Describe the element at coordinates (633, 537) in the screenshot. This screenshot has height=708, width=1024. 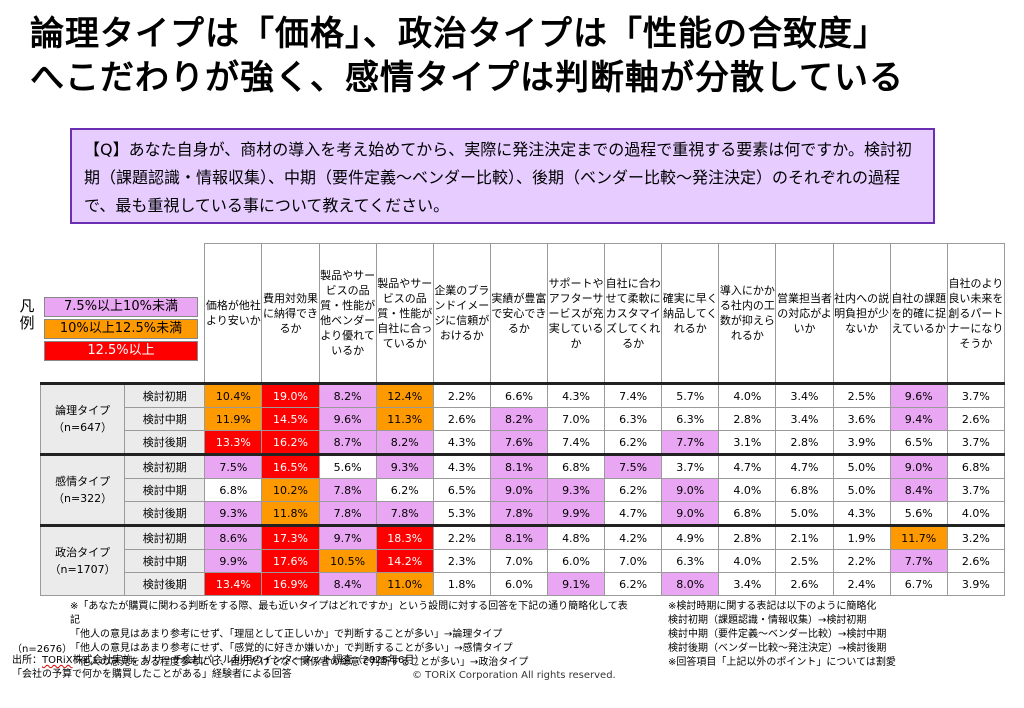
I see `value-cell: 4.2%` at that location.